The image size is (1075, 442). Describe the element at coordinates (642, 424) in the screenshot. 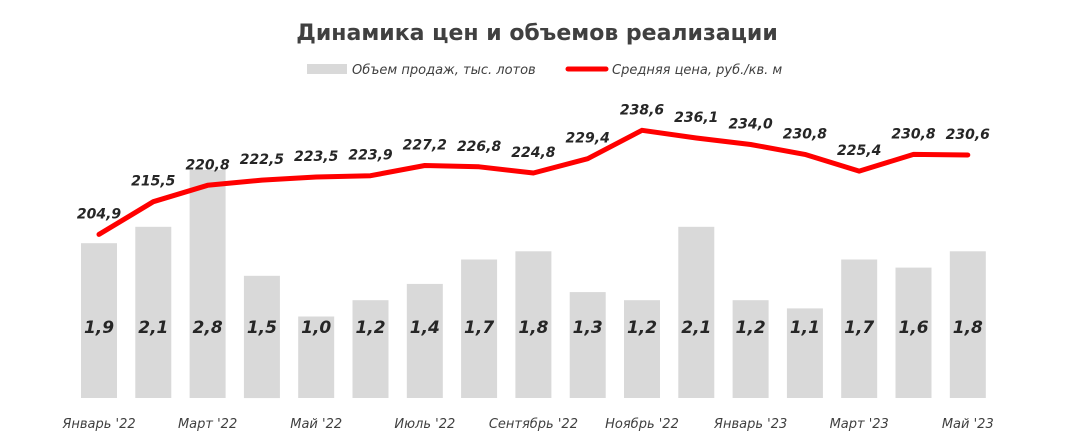

I see `x-tick-label: Ноябрь '22` at that location.